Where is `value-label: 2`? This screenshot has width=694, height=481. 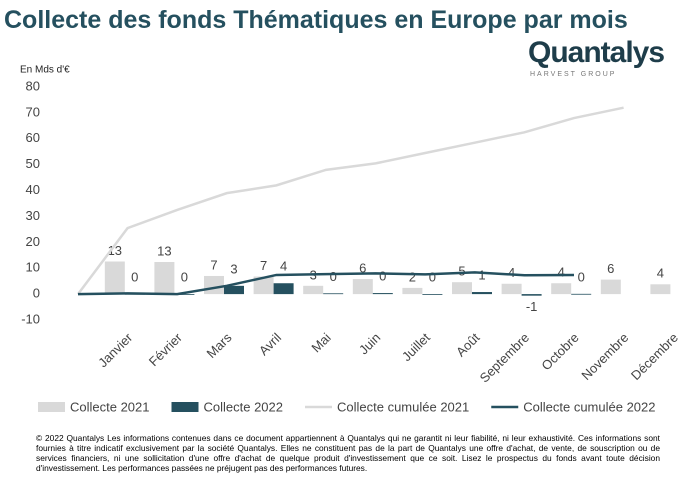
value-label: 2 is located at coordinates (412, 276).